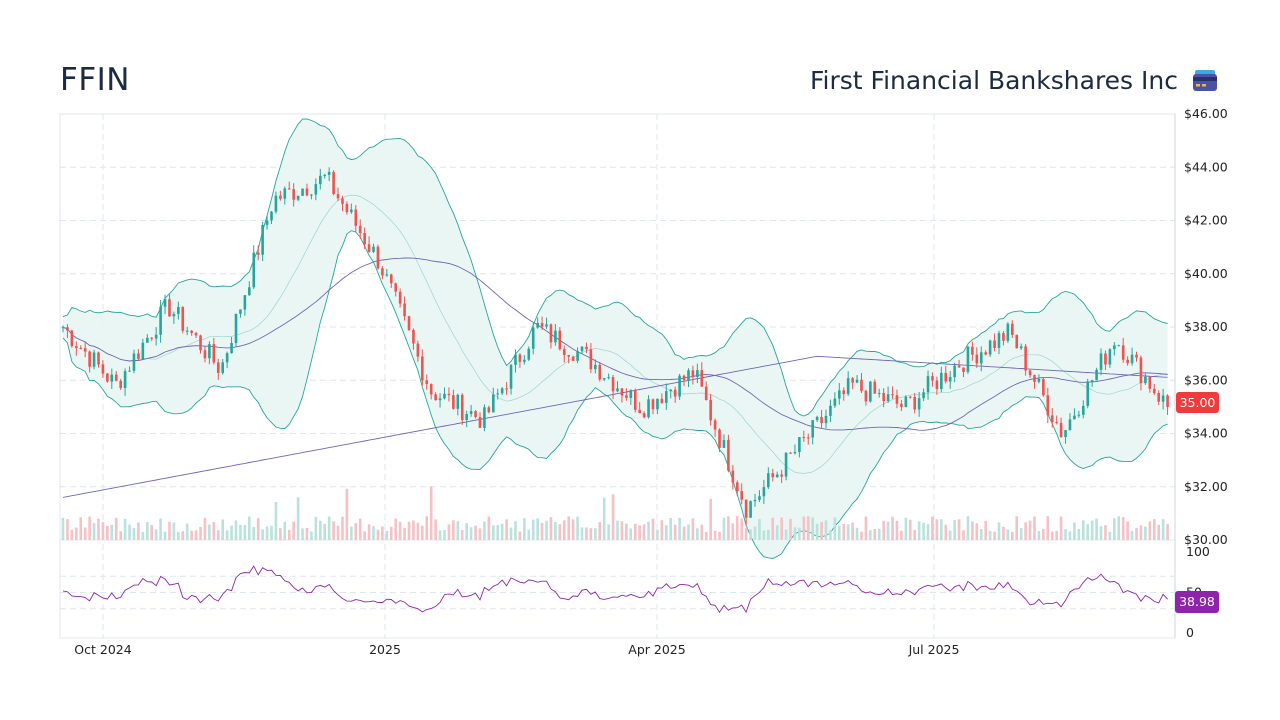 This screenshot has width=1280, height=720. Describe the element at coordinates (385, 649) in the screenshot. I see `x-tick-label: 2025` at that location.